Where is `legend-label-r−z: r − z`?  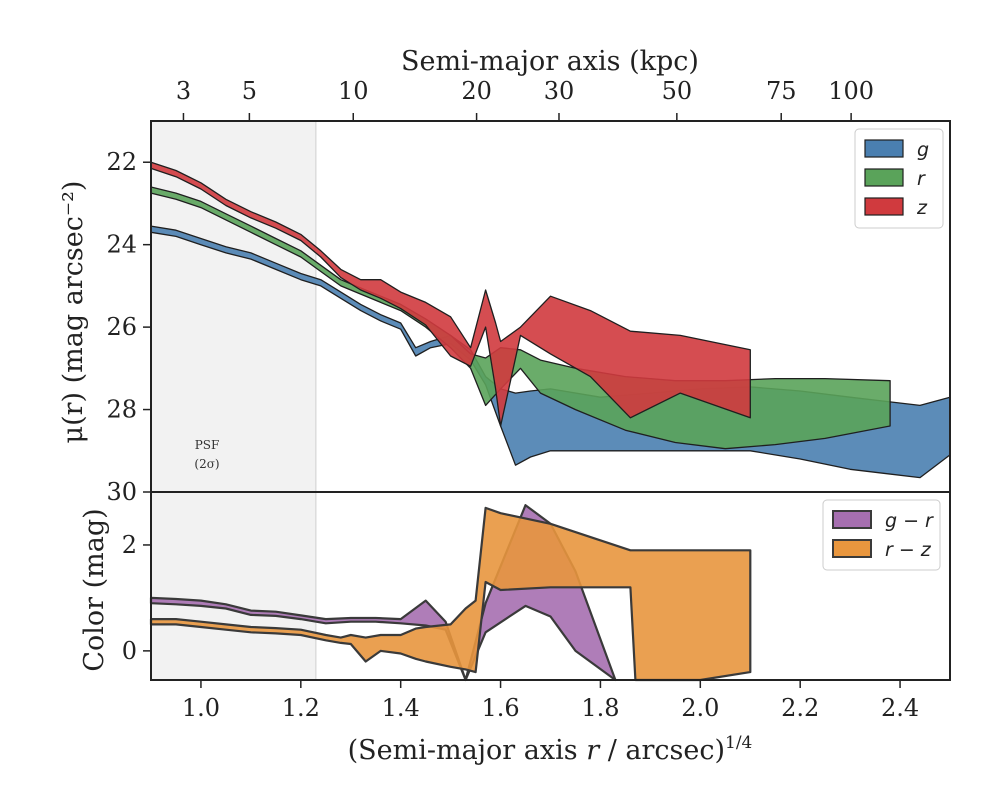 legend-label-r−z: r − z is located at coordinates (908, 550).